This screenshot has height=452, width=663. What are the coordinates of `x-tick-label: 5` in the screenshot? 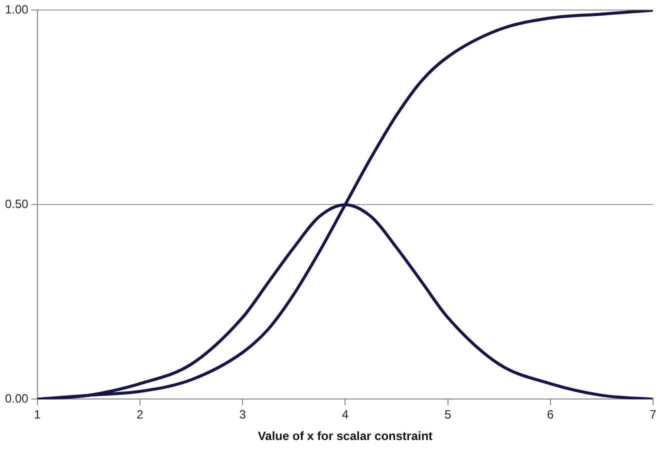 It's located at (448, 415).